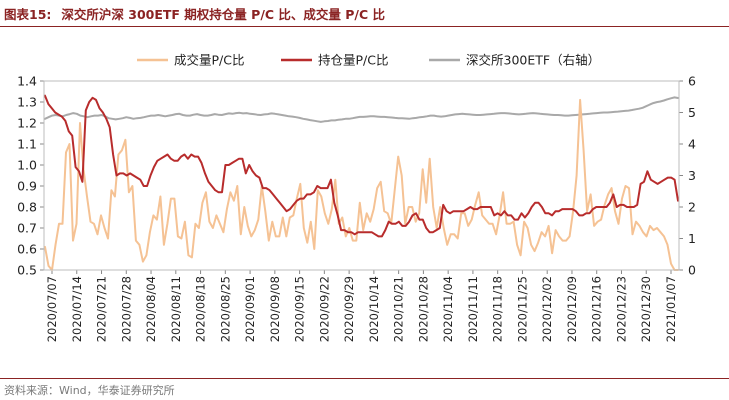 The width and height of the screenshot is (729, 400). Describe the element at coordinates (473, 309) in the screenshot. I see `x-tick-label: 2020/11/11` at that location.